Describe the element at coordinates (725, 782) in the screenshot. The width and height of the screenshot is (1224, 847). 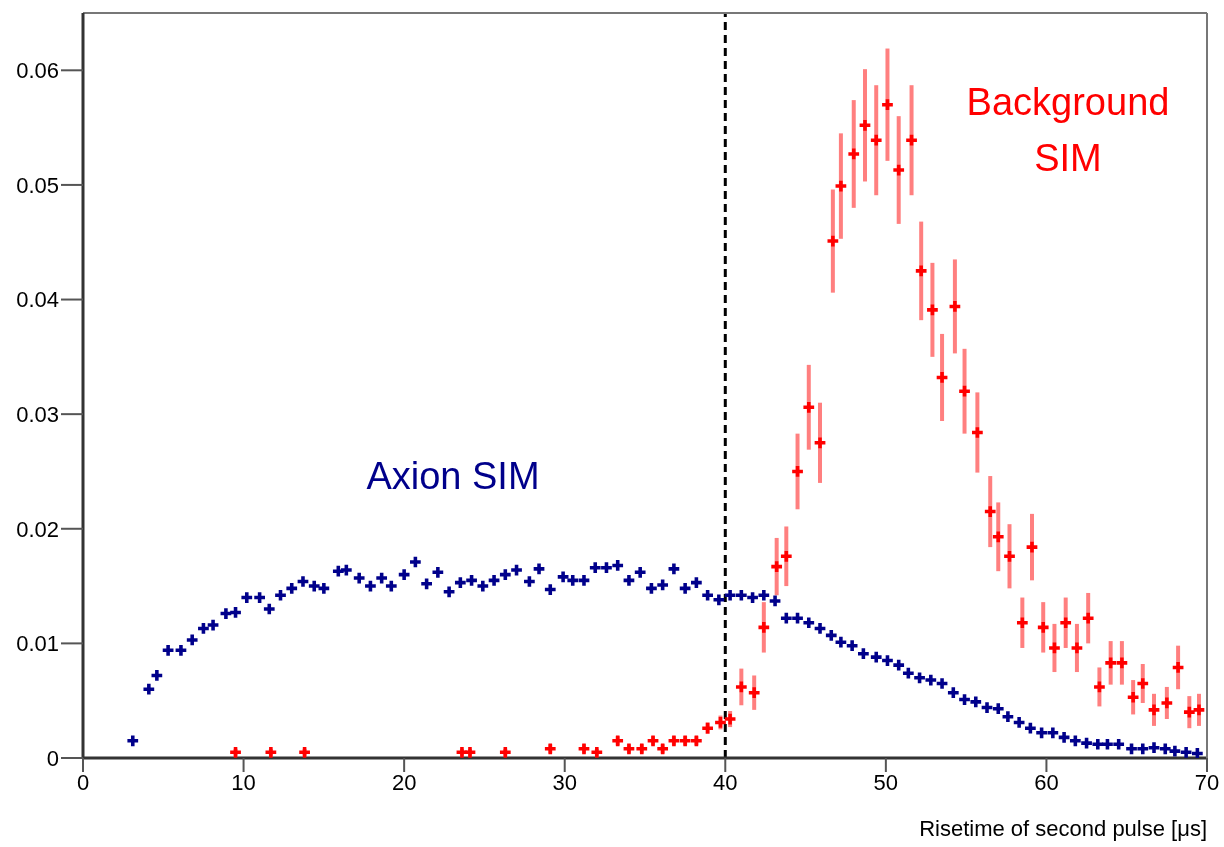
I see `x-tick-label: 40` at that location.